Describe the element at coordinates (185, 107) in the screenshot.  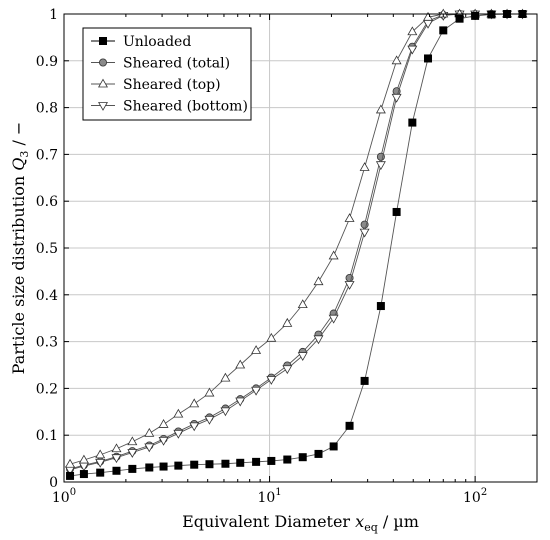
I see `legend-label: Sheared (bottom)` at that location.